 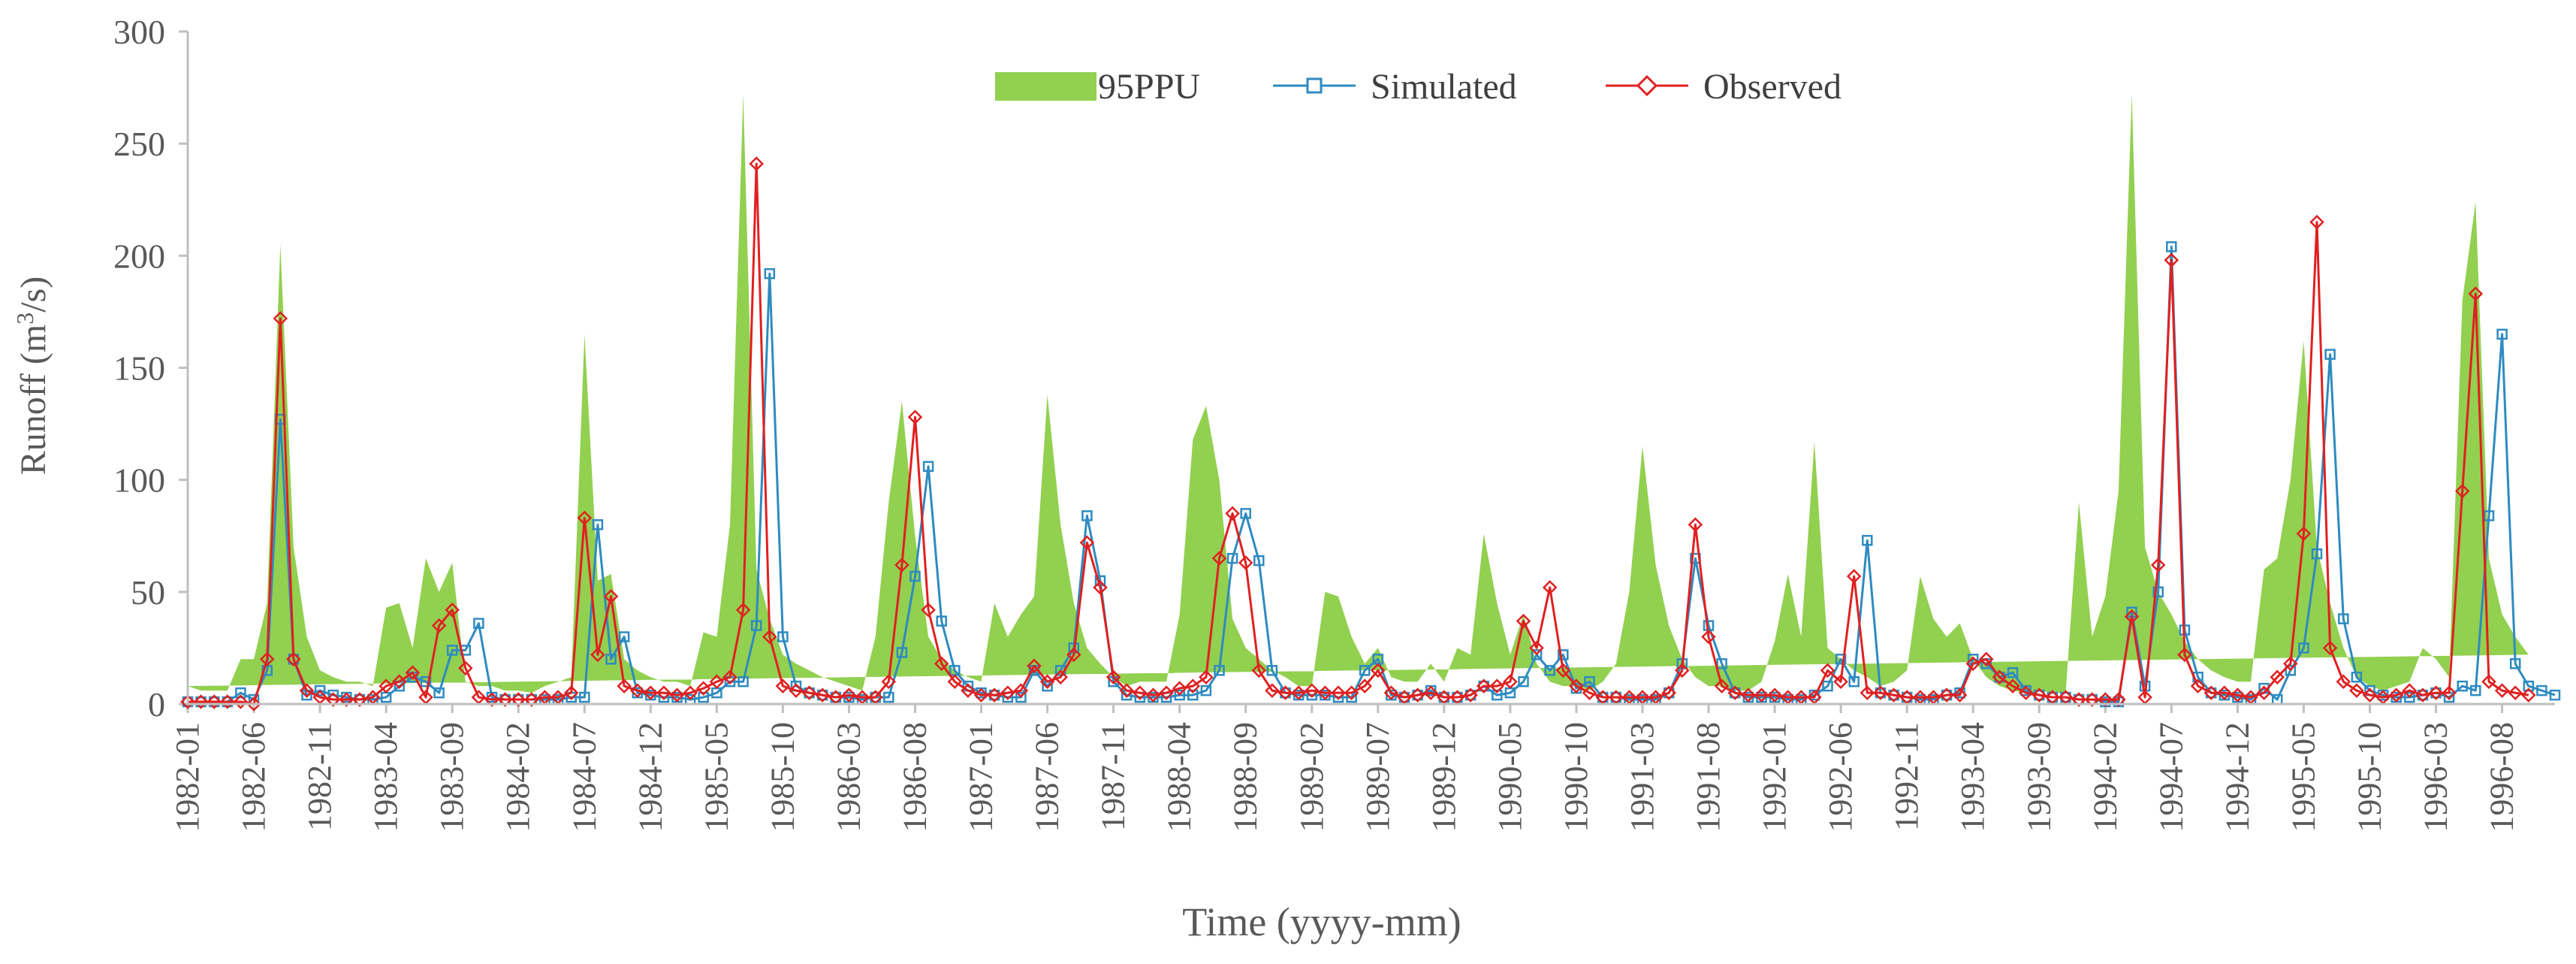 I want to click on x-tick-label: 1989-07, so click(x=1377, y=777).